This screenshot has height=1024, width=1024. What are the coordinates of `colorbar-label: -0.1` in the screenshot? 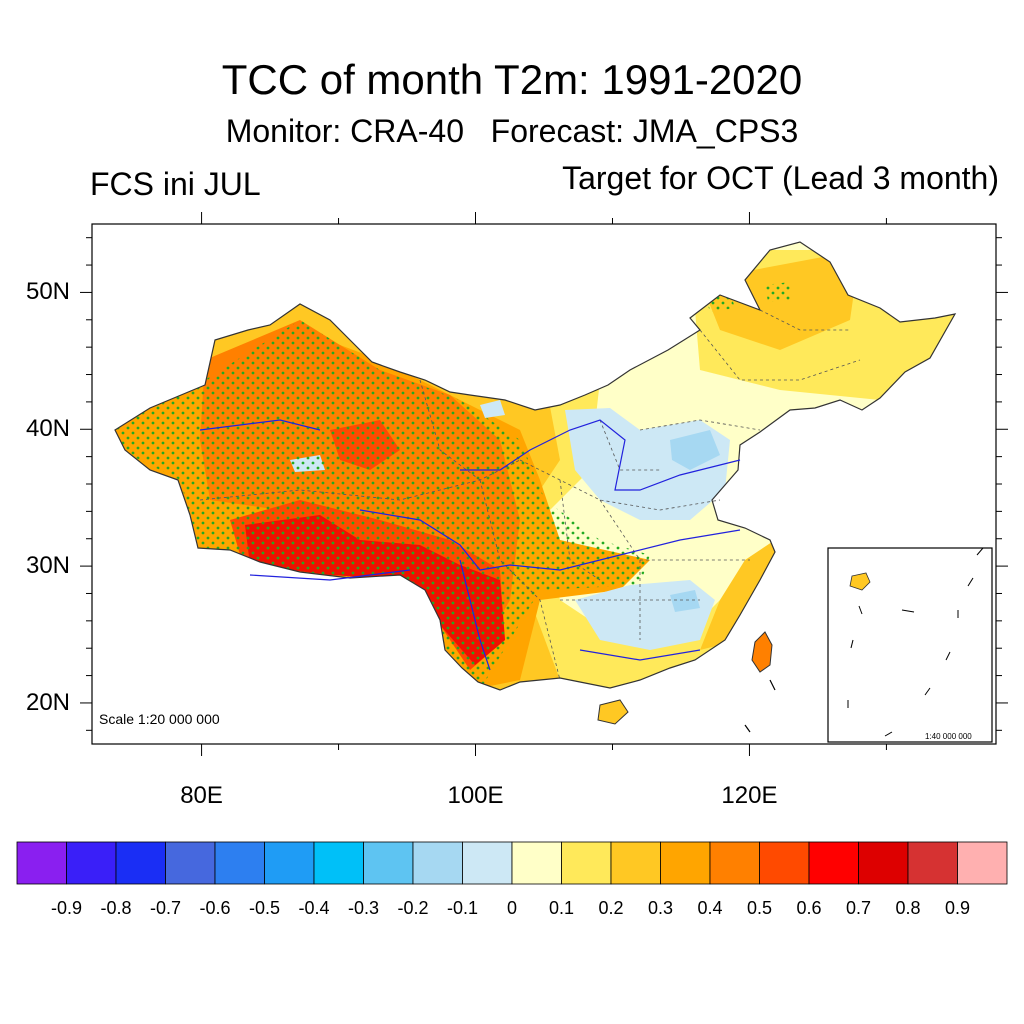 It's located at (462, 908).